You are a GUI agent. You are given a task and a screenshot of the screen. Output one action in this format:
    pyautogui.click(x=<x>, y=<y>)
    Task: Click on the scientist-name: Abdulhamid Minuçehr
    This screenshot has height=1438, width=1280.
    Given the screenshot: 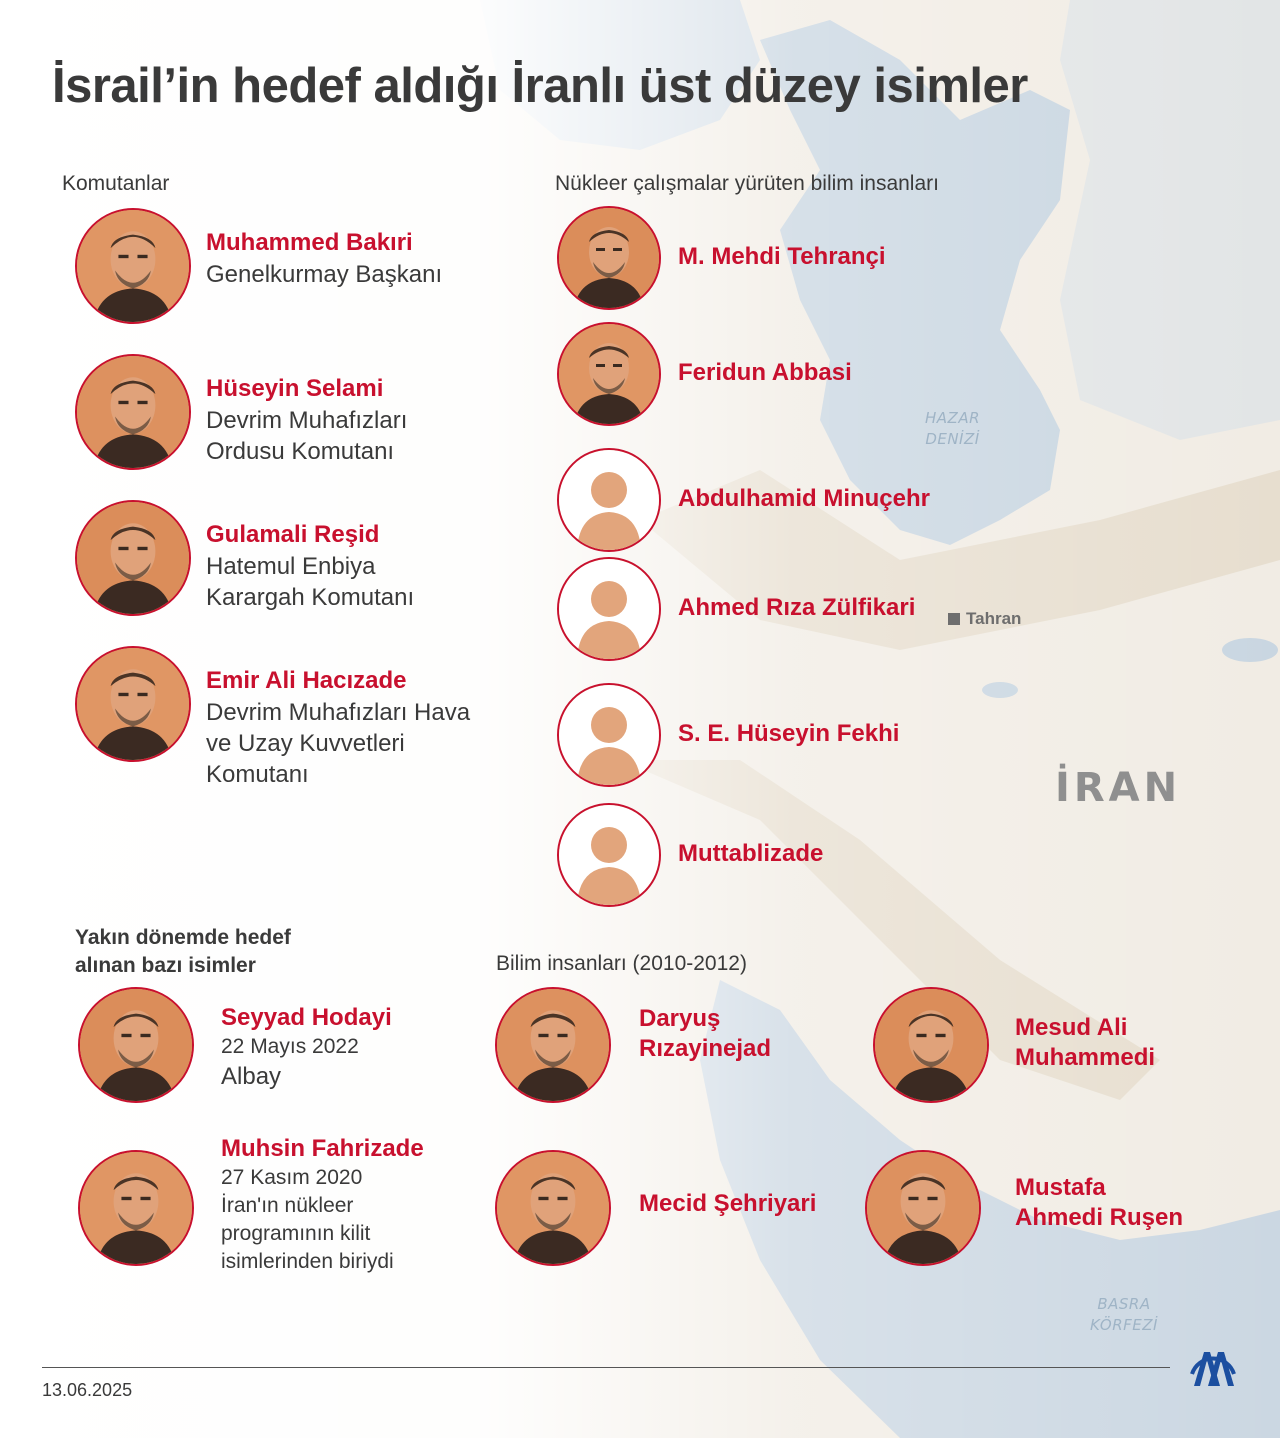 What is the action you would take?
    pyautogui.click(x=804, y=499)
    